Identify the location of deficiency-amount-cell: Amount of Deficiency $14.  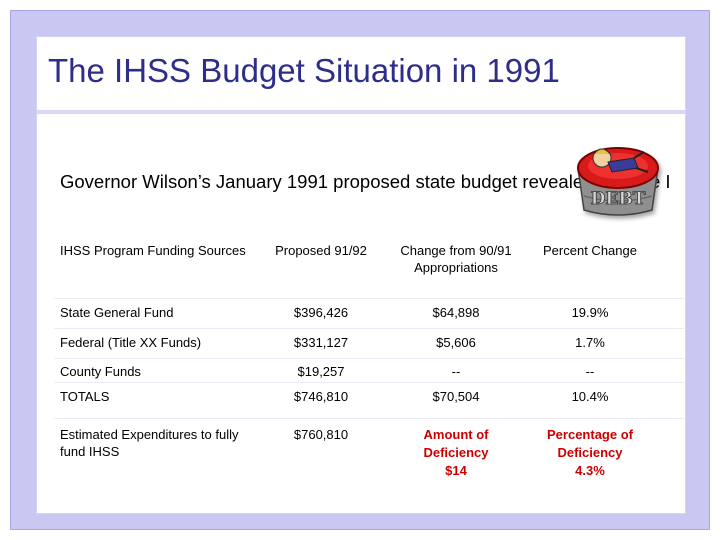
(456, 453).